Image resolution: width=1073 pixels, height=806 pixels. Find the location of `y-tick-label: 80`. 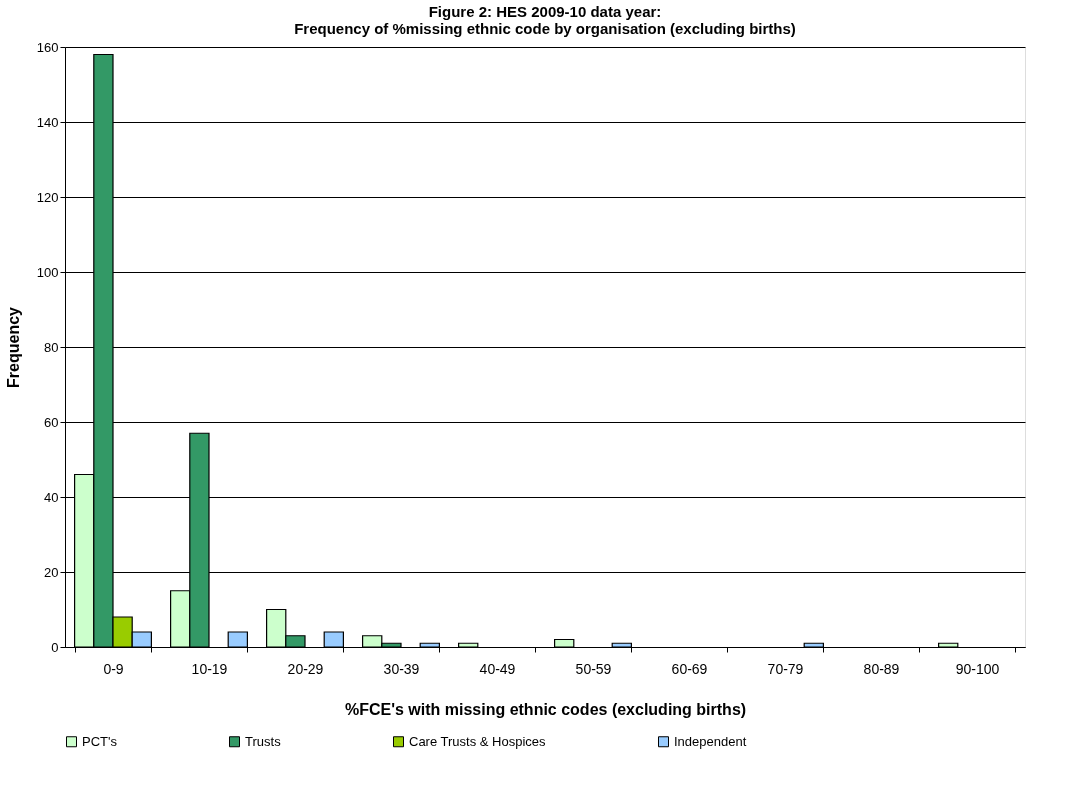

y-tick-label: 80 is located at coordinates (51, 347).